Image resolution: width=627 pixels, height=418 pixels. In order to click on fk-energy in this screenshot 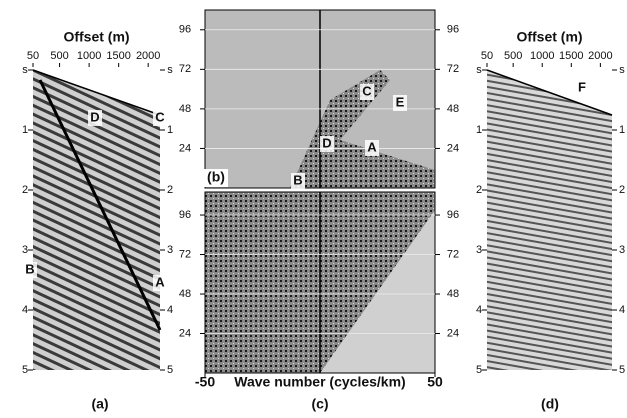, I will do `click(362, 129)`.